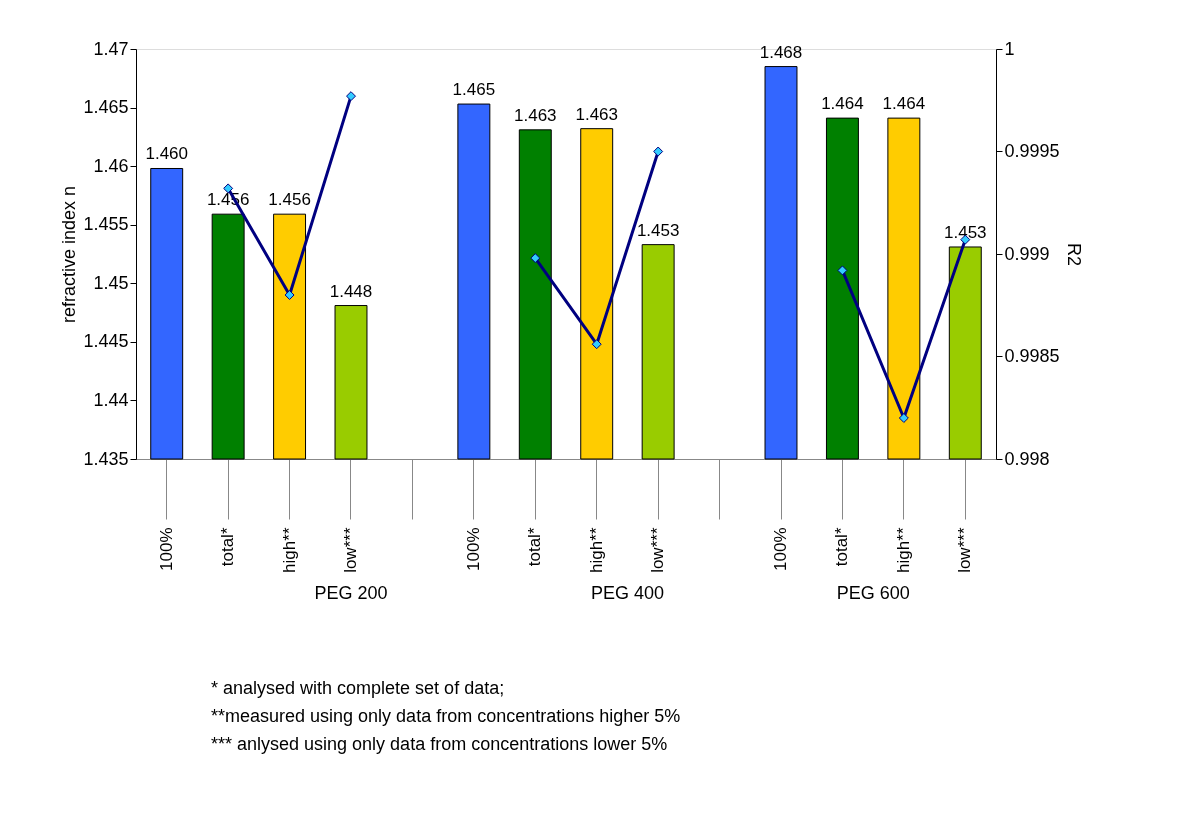  I want to click on data-label: 1.456, so click(289, 200).